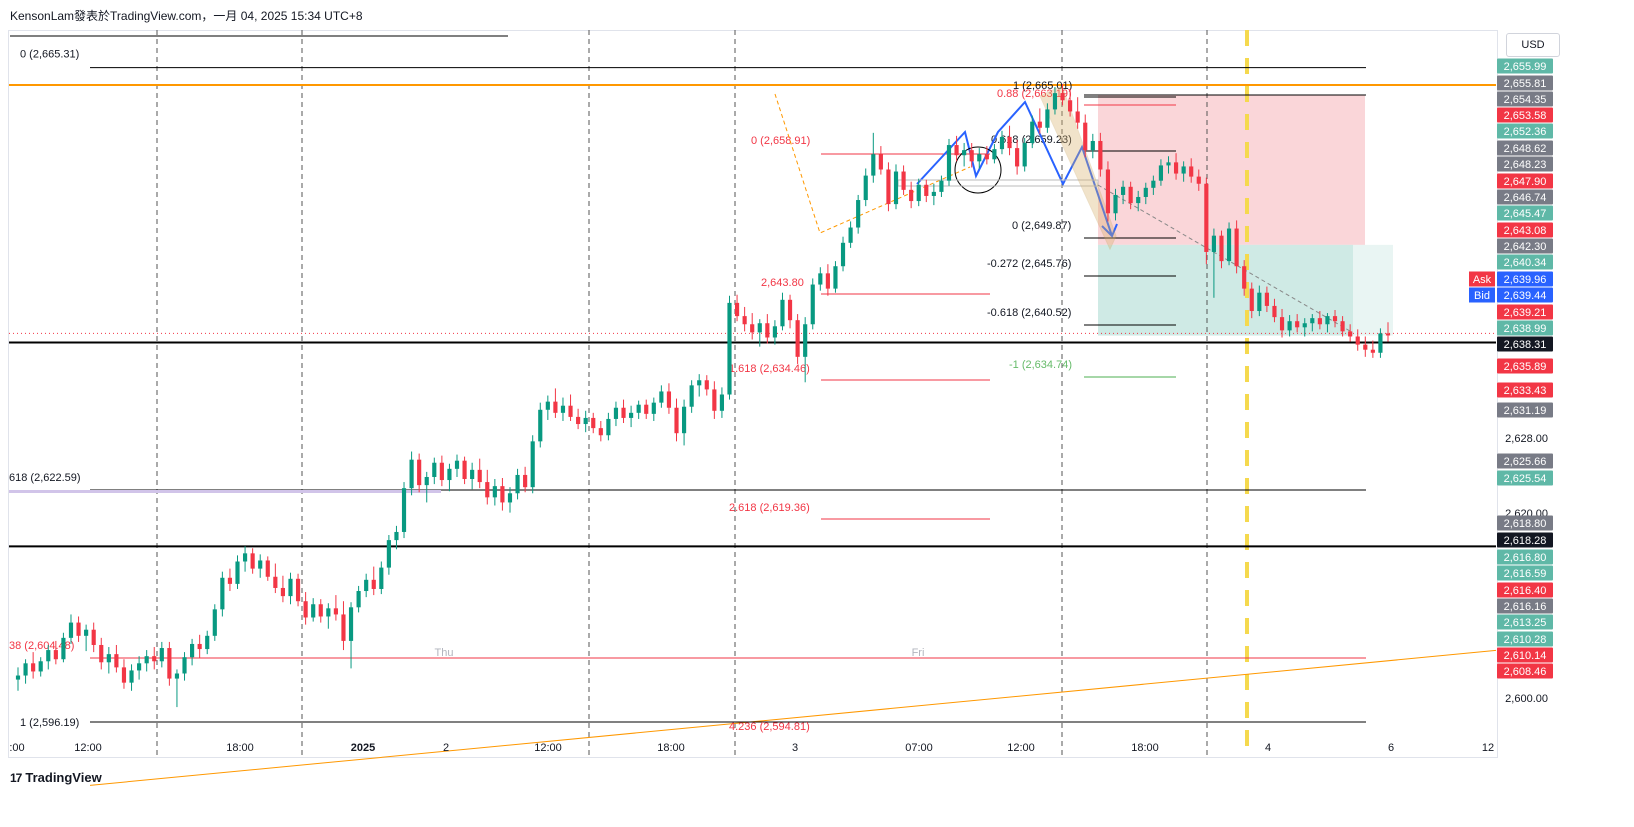 The height and width of the screenshot is (827, 1634). What do you see at coordinates (1040, 365) in the screenshot?
I see `fib-right-label-6: -1 (2,634.74)` at bounding box center [1040, 365].